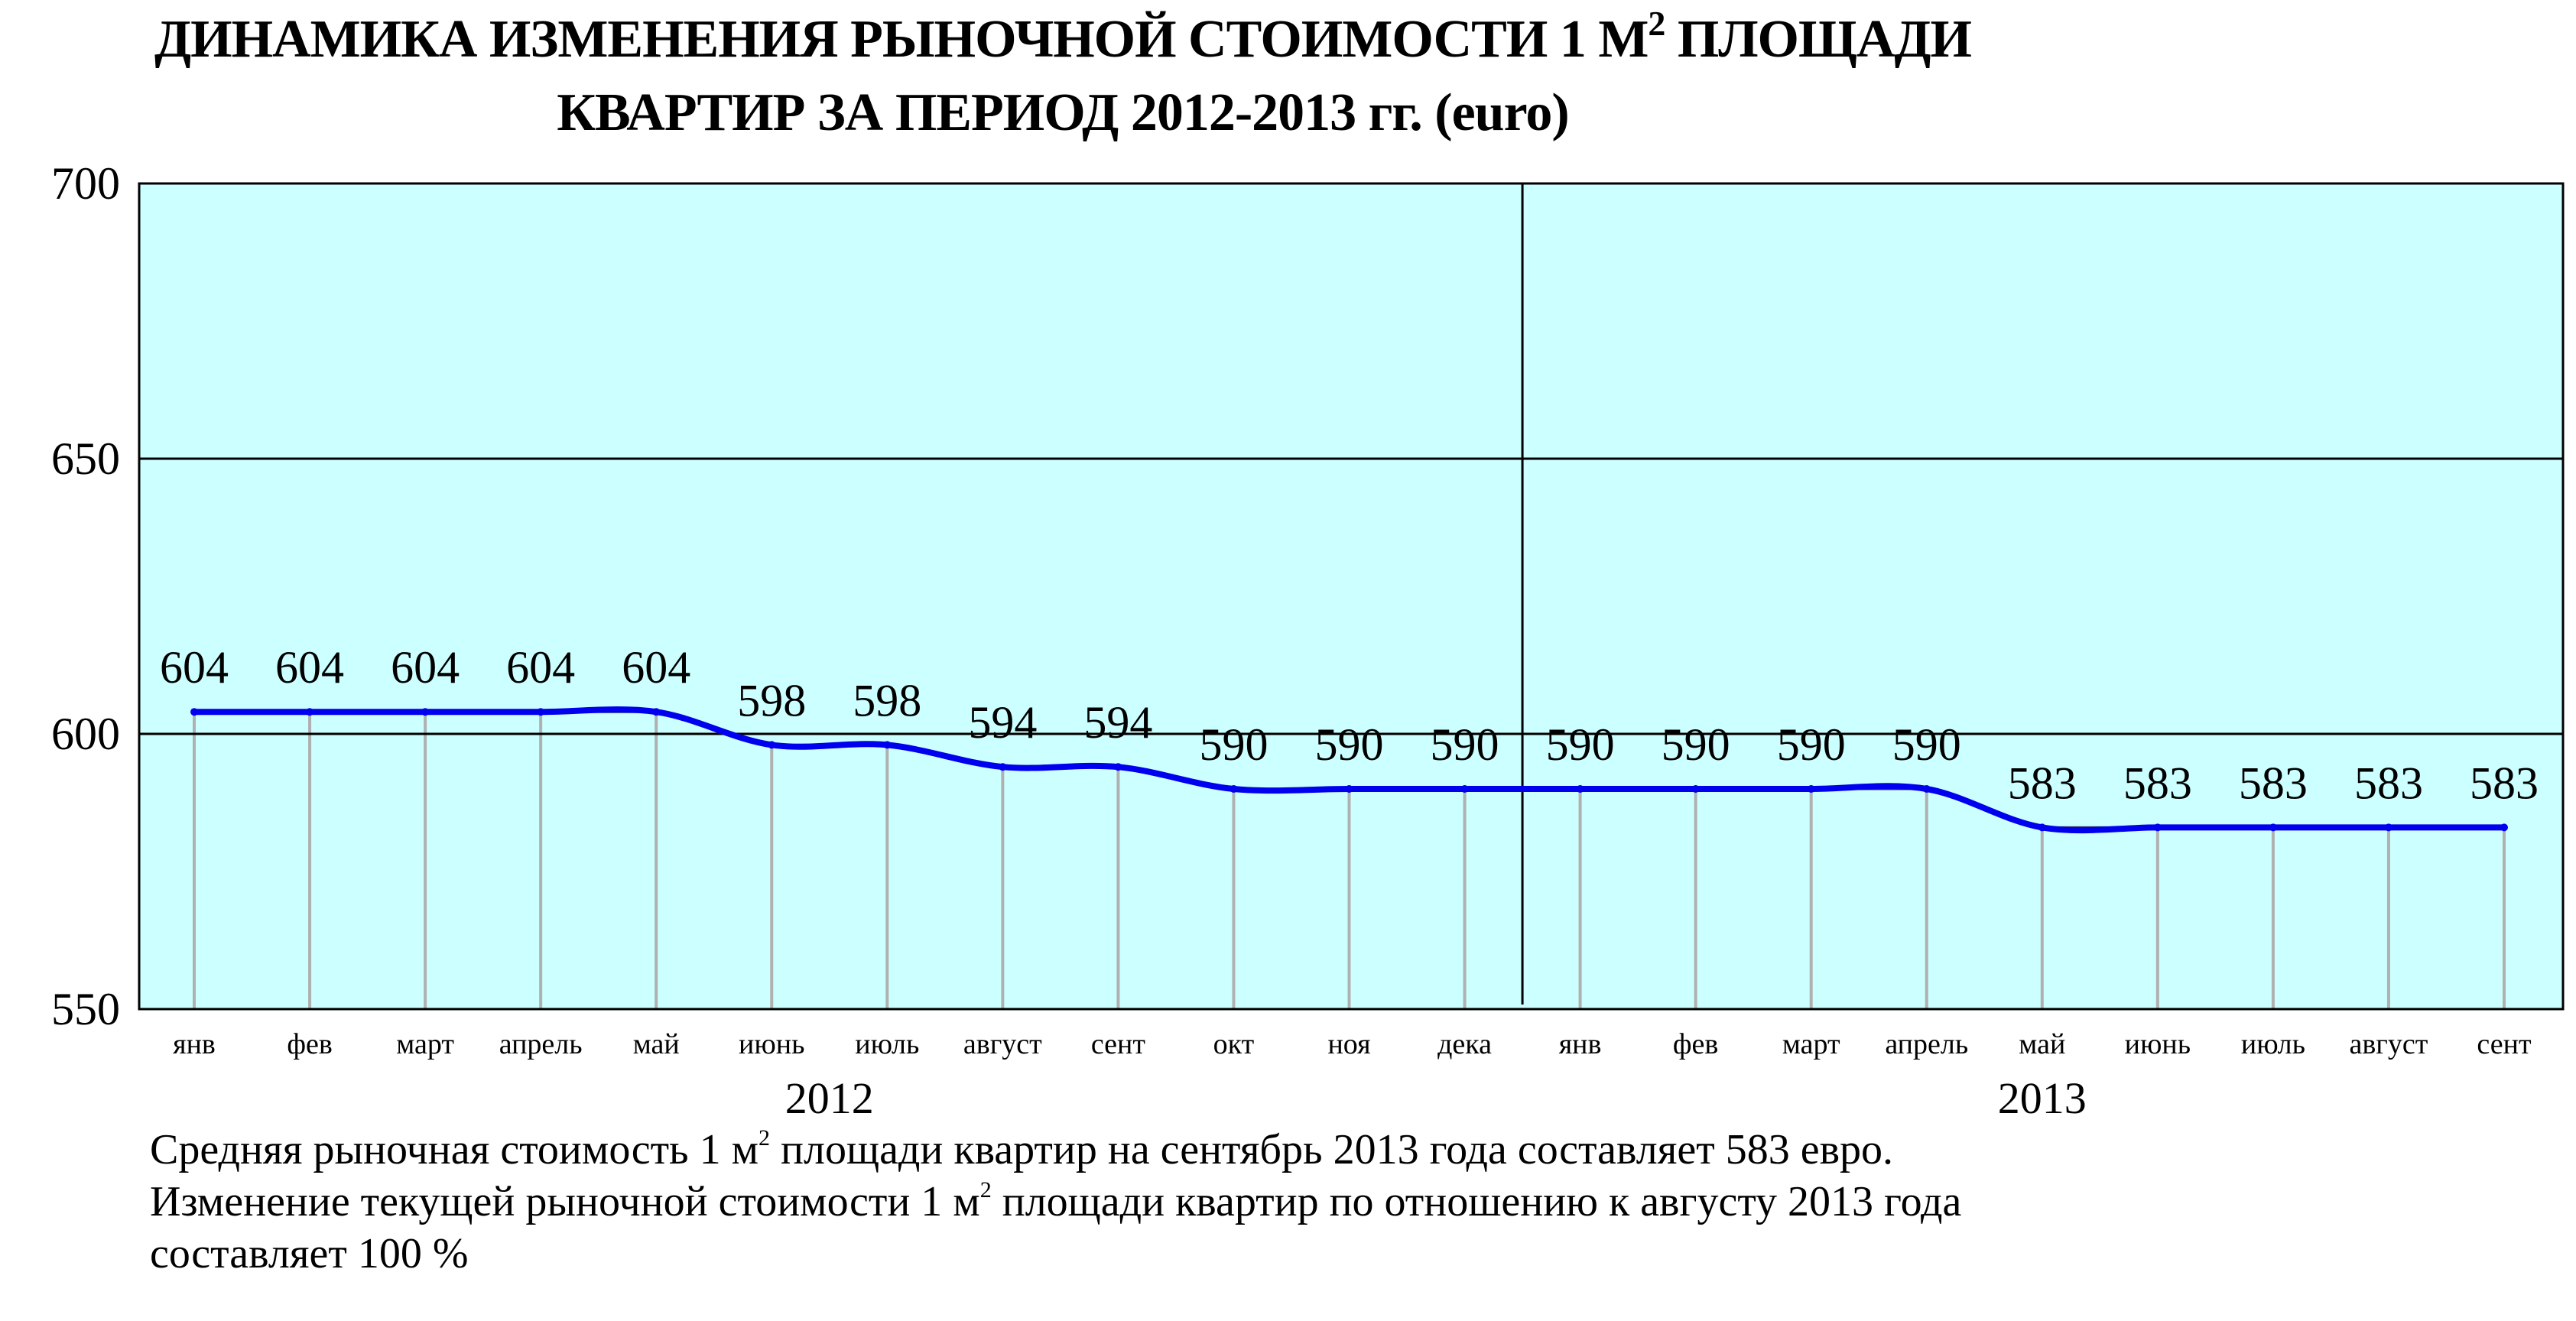  What do you see at coordinates (765, 1138) in the screenshot?
I see `summary-superscript-1: 2` at bounding box center [765, 1138].